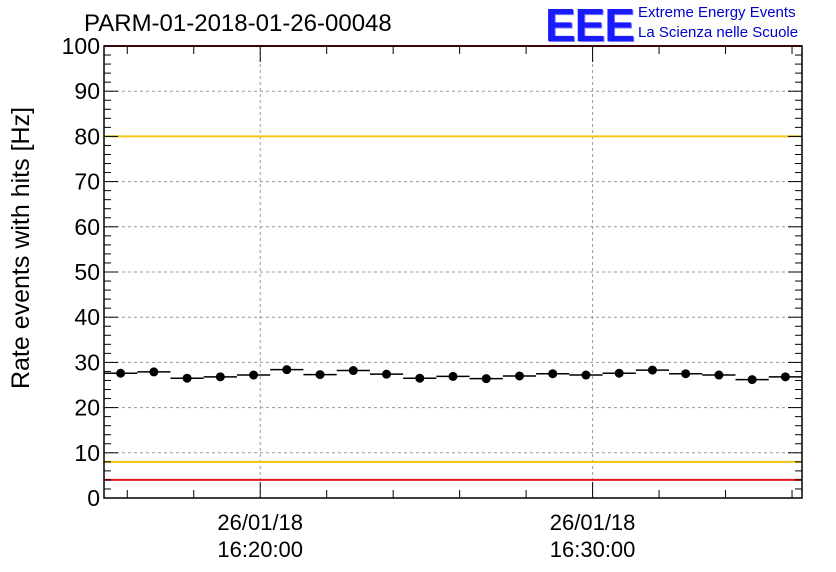 This screenshot has height=572, width=836. I want to click on y-tick-label: 80, so click(87, 136).